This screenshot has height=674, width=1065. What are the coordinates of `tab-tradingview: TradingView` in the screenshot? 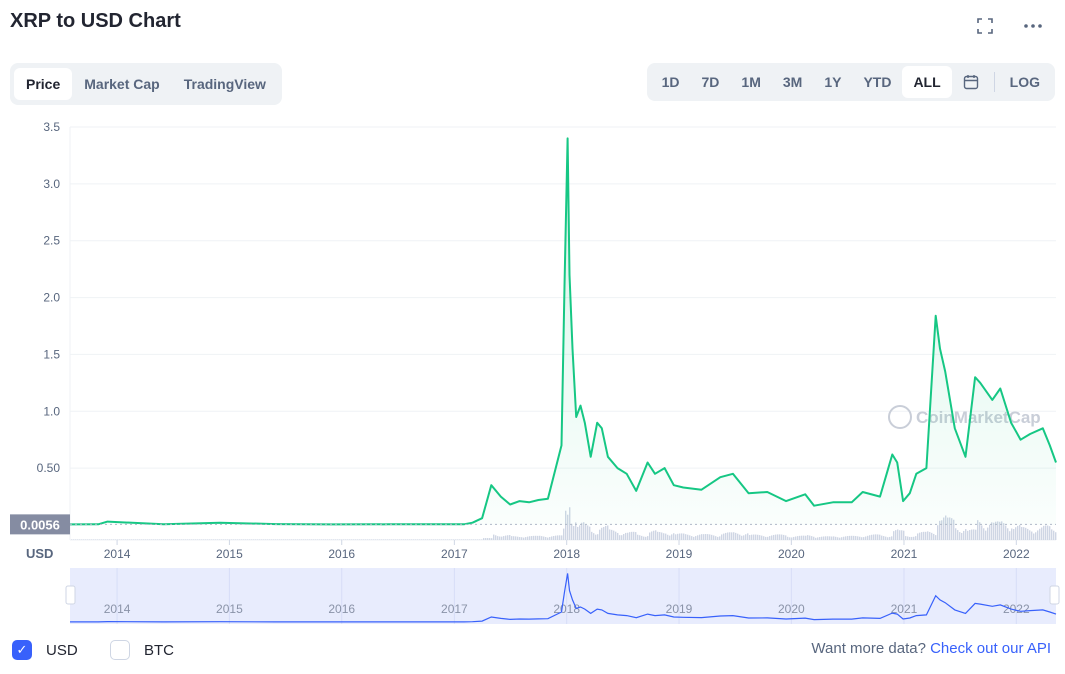 It's located at (224, 84).